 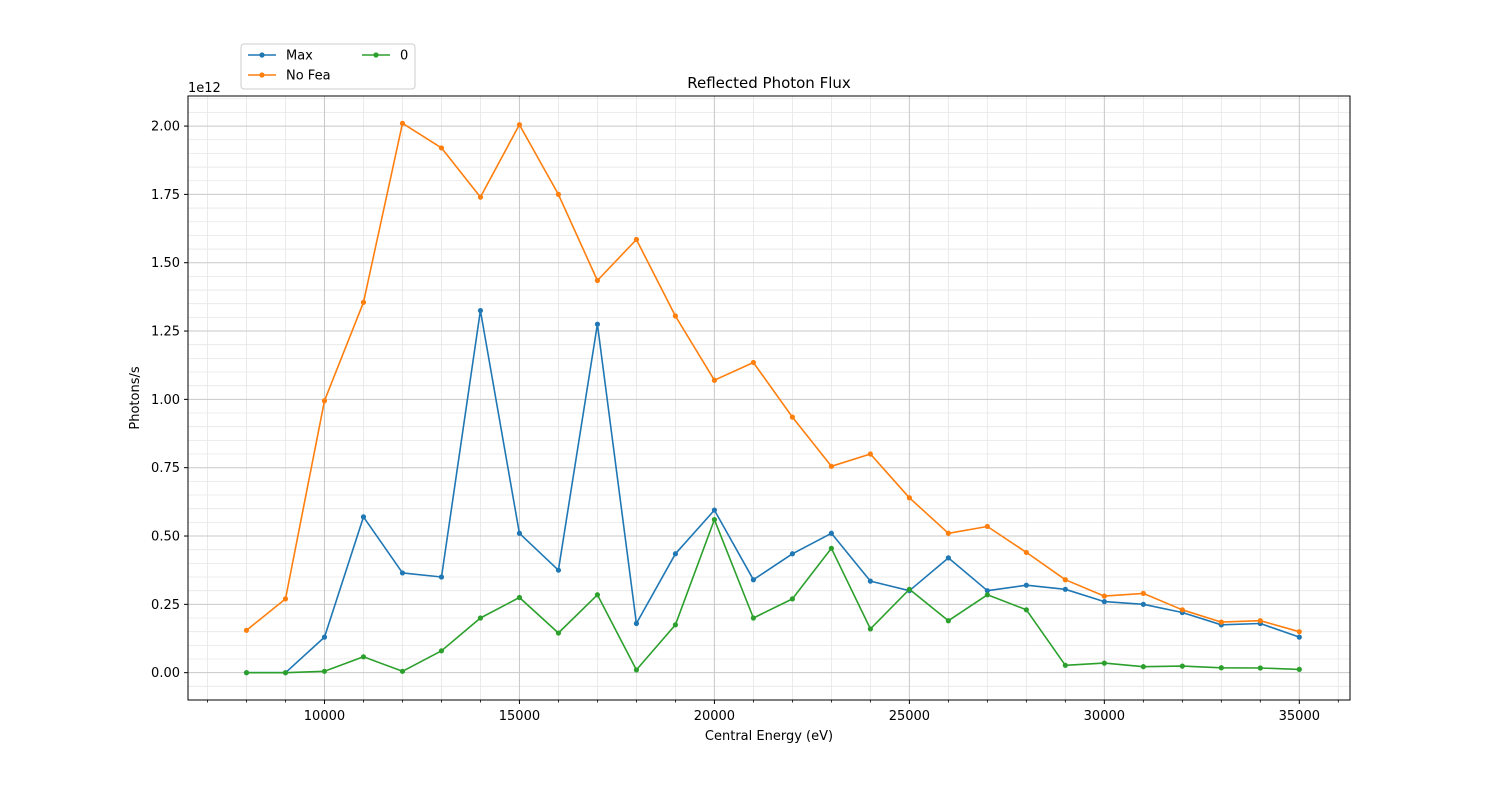 What do you see at coordinates (204, 88) in the screenshot?
I see `y-offset-label: 1e12` at bounding box center [204, 88].